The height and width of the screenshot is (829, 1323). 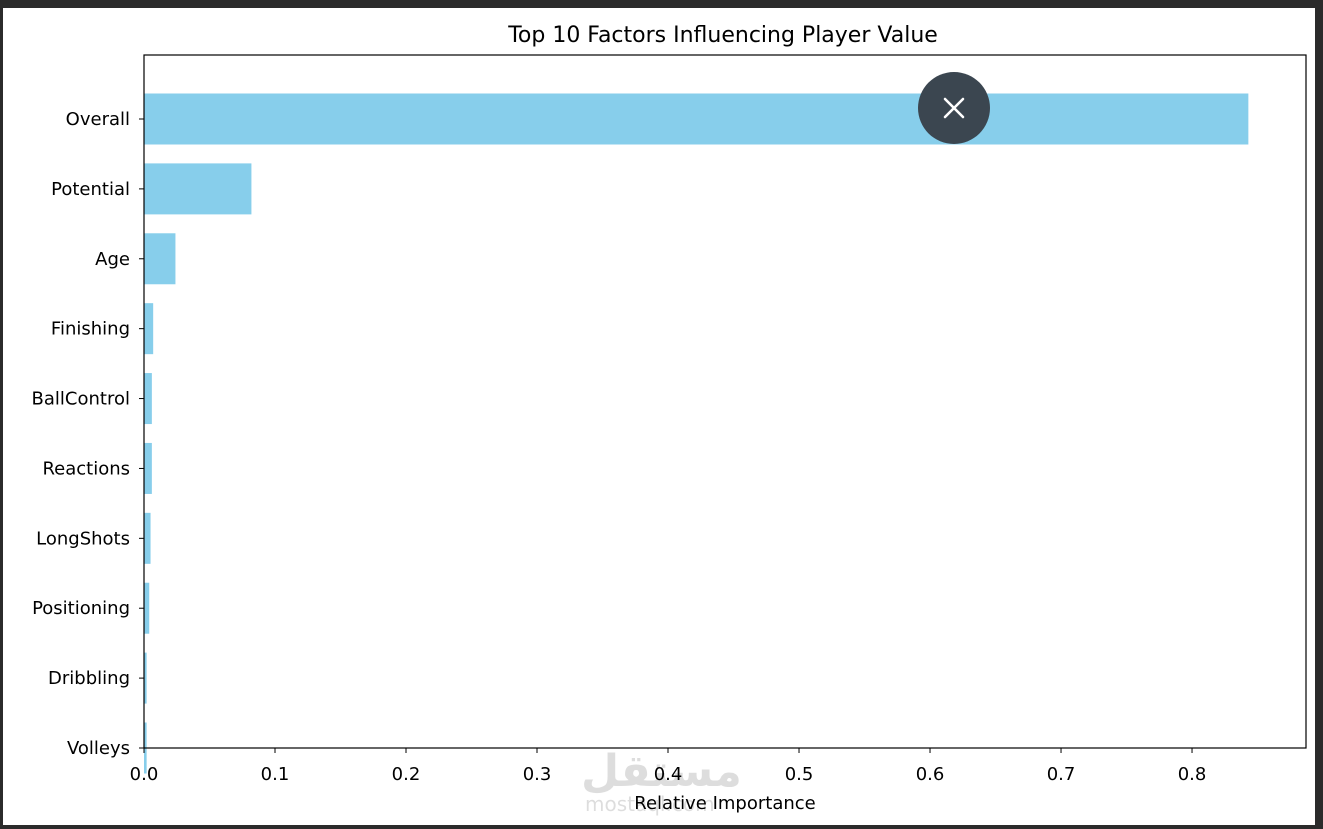 I want to click on x-tick-label: 0.3, so click(x=537, y=774).